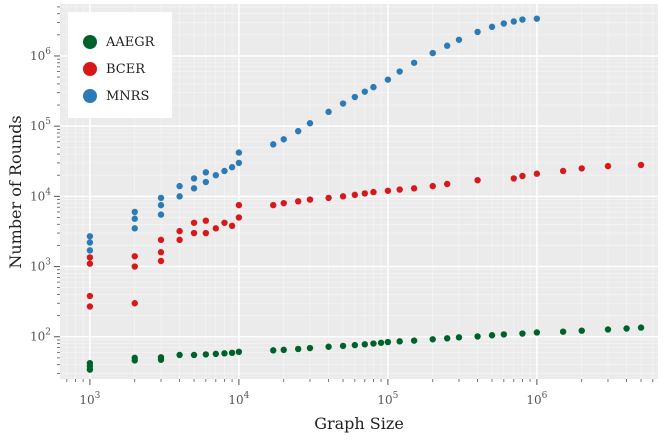 The height and width of the screenshot is (443, 664). What do you see at coordinates (90, 42) in the screenshot?
I see `legend-marker-aaegr` at bounding box center [90, 42].